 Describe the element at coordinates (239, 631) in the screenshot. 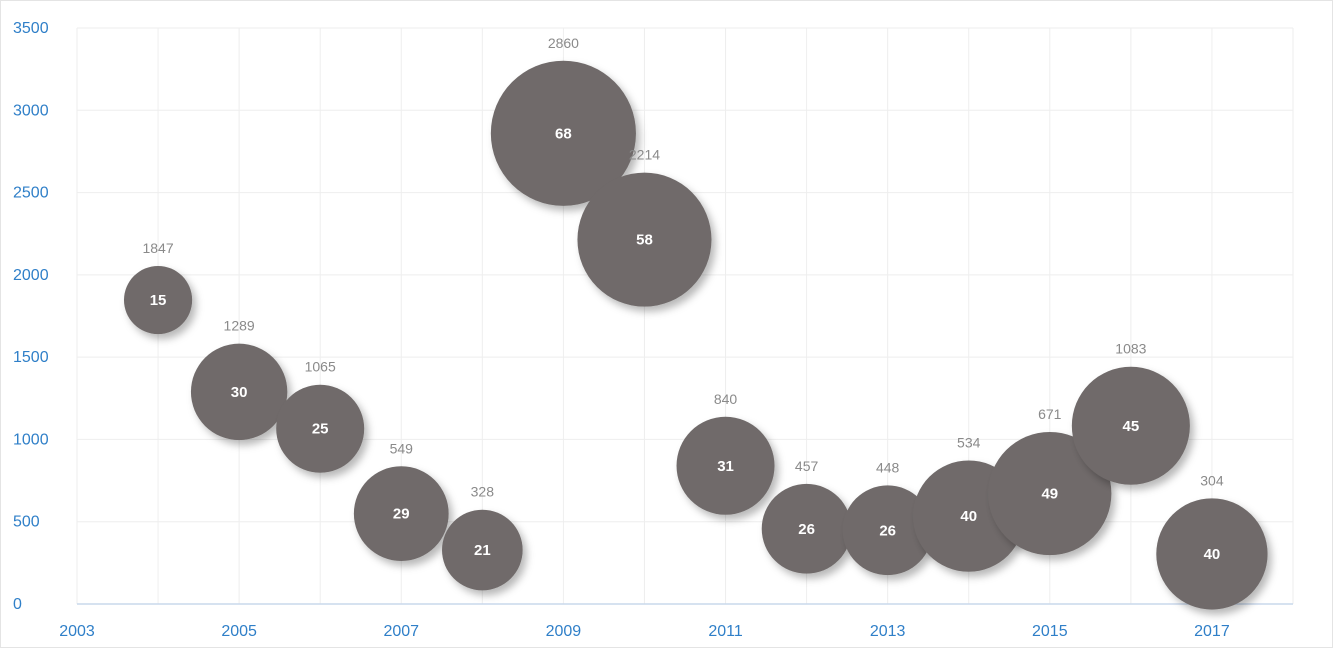

I see `x-tick-label: 2005` at that location.